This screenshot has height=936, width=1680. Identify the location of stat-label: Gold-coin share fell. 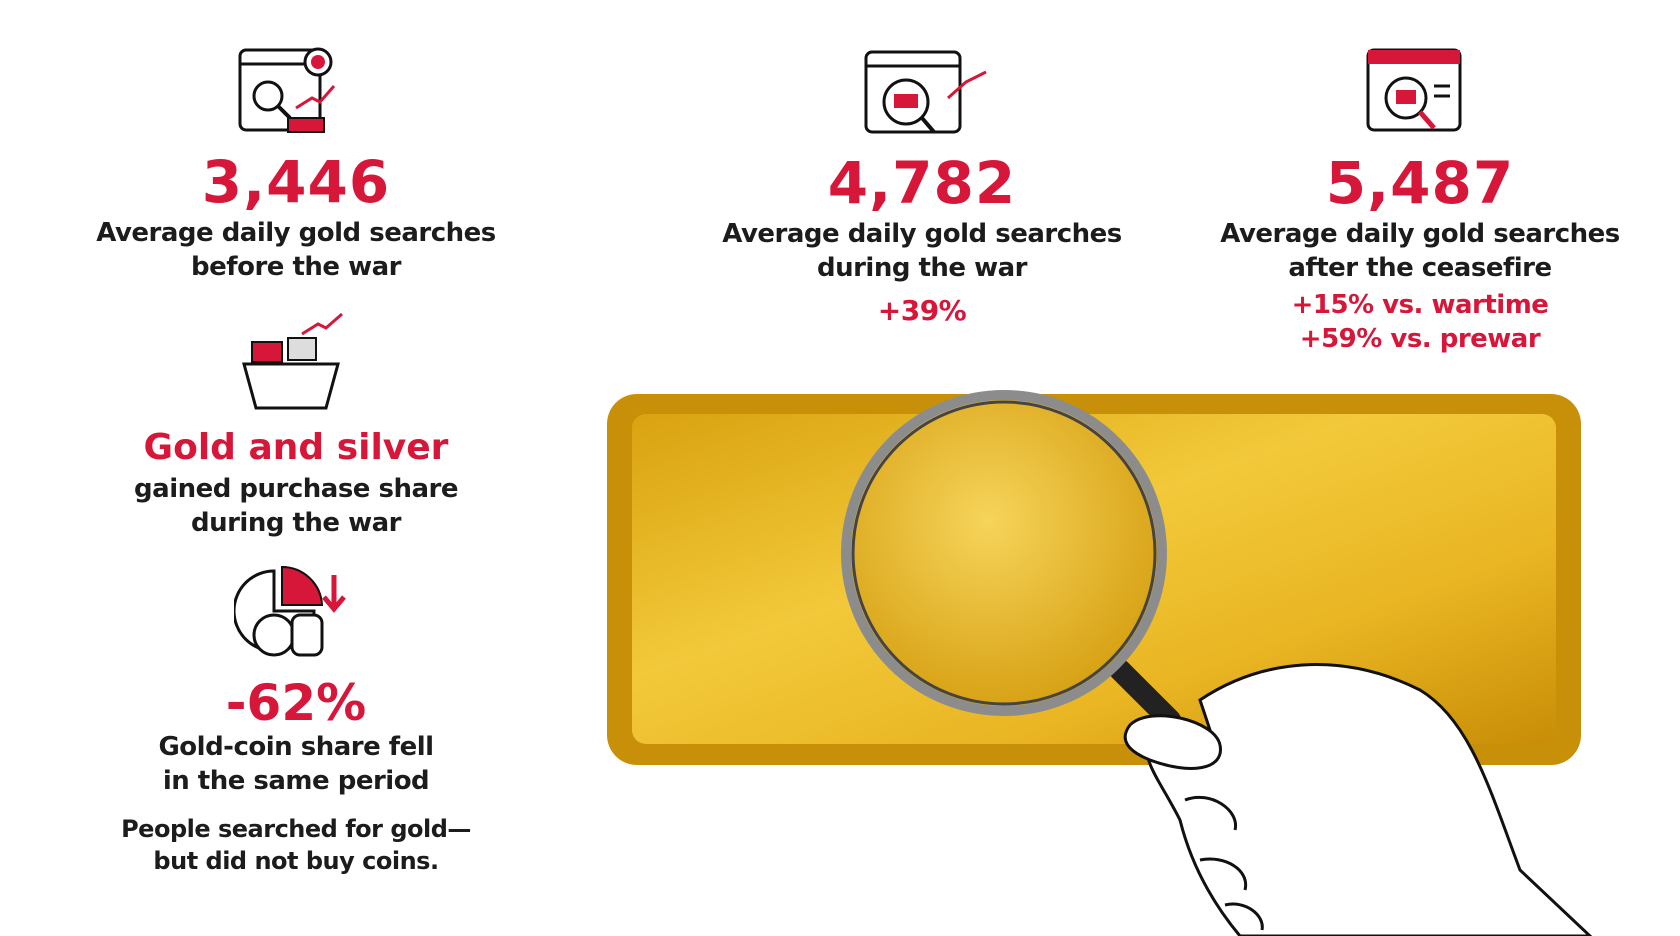
(296, 747).